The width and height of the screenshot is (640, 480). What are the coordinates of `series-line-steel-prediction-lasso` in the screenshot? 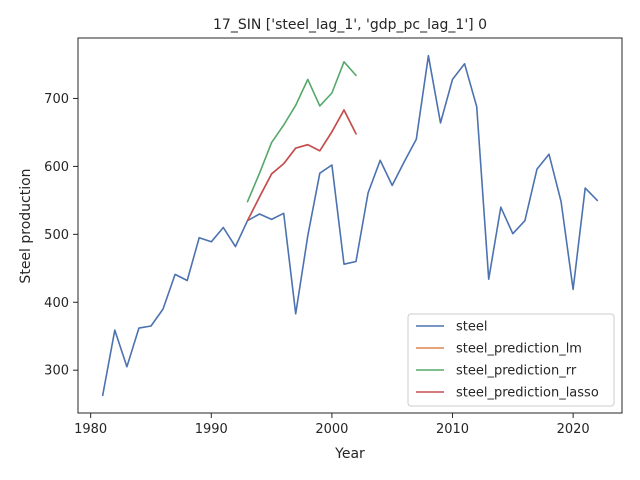 It's located at (301, 165).